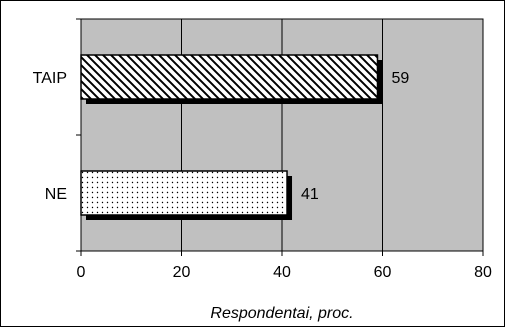 This screenshot has height=328, width=505. Describe the element at coordinates (182, 272) in the screenshot. I see `x-tick-label: 20` at that location.